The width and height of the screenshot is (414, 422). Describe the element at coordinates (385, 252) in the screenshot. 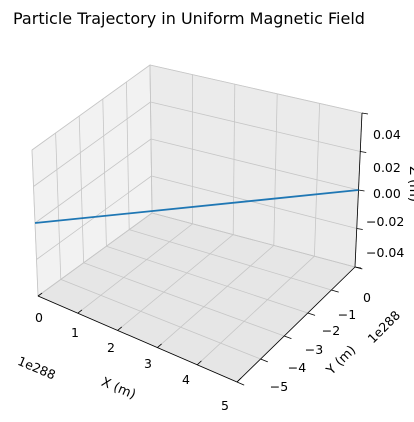

I see `z-tick-label: −0.04` at that location.